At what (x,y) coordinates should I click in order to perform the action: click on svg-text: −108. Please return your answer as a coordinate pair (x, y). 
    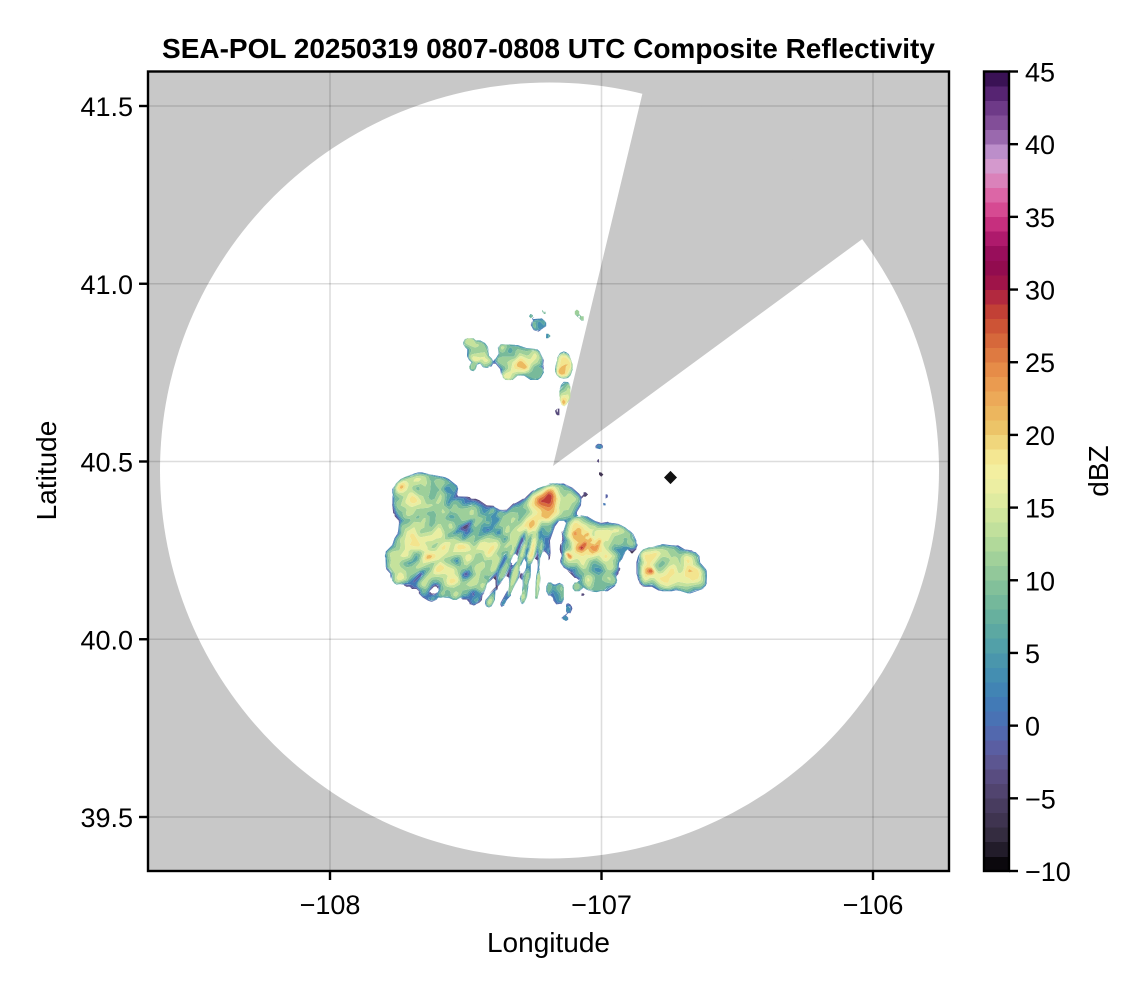
    Looking at the image, I should click on (330, 905).